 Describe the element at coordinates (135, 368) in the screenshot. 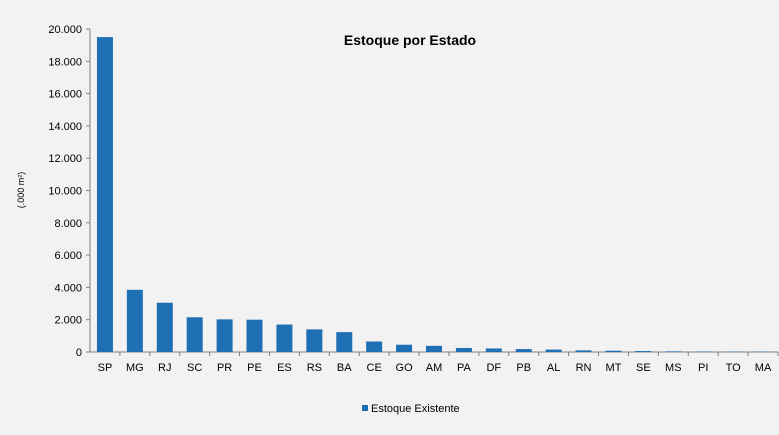

I see `x-tick-label: MG` at that location.